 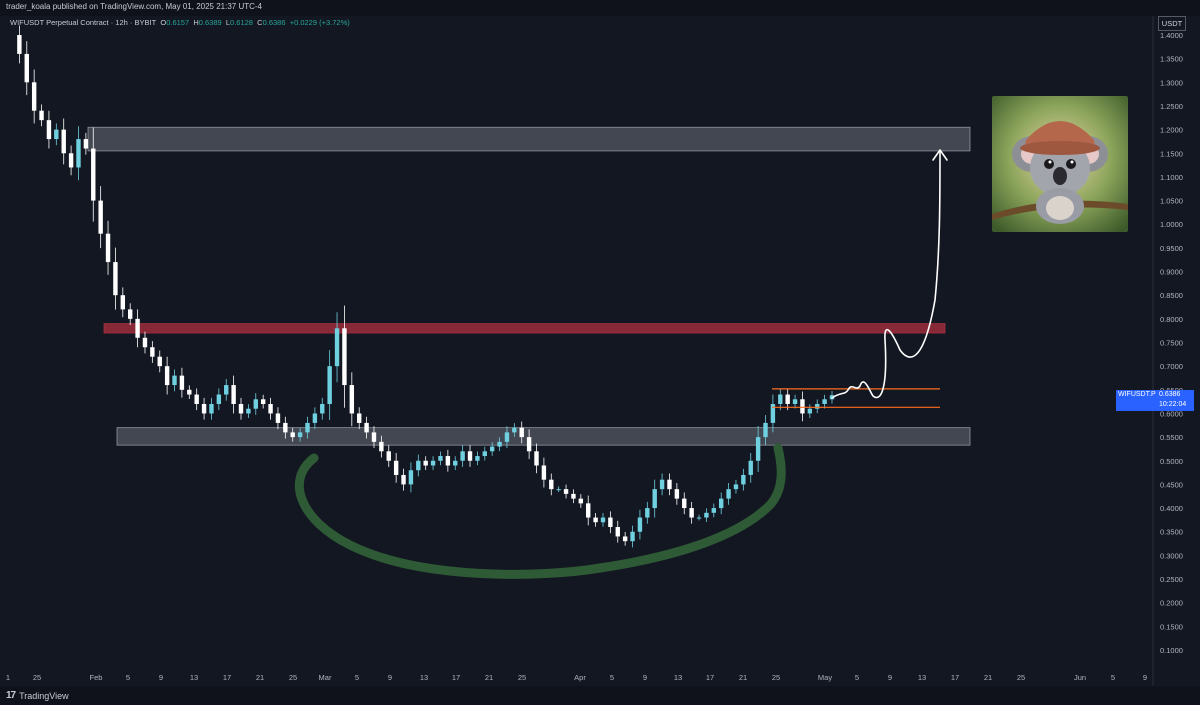 I want to click on y-tick-label: 0.8000, so click(x=1171, y=319).